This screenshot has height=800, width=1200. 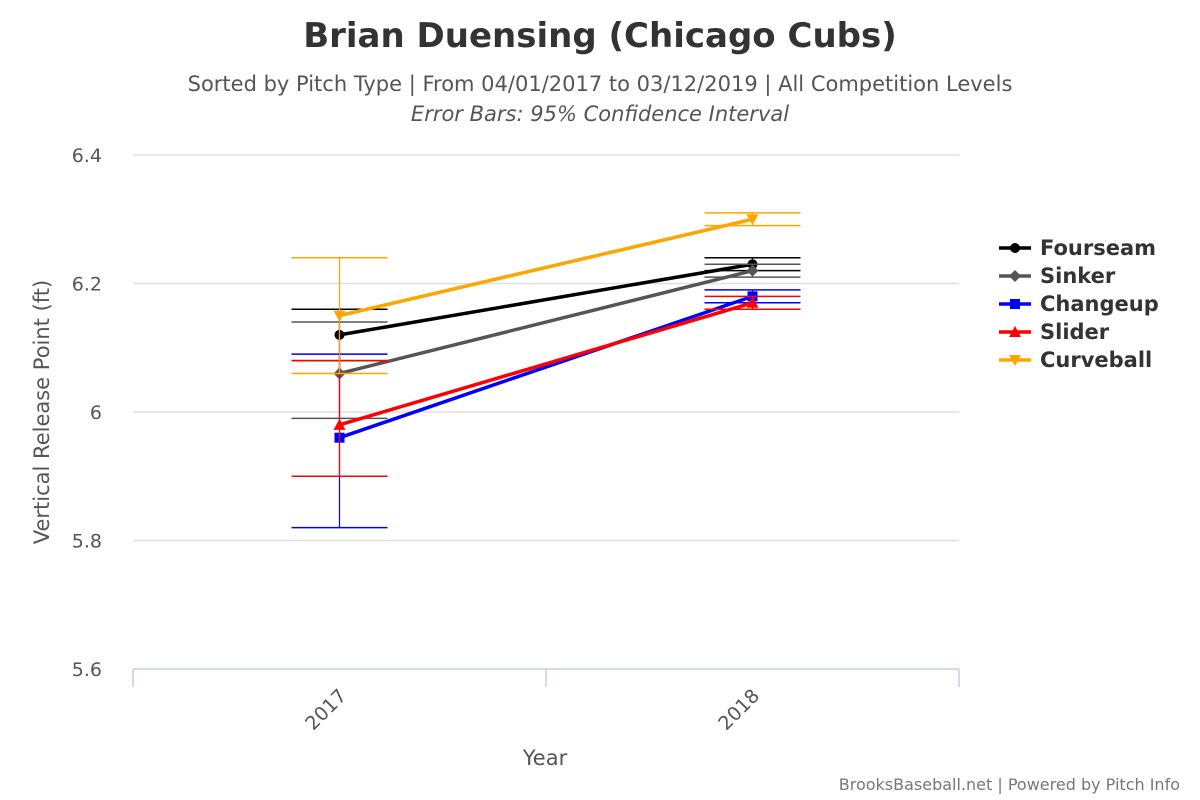 I want to click on legend-label: Slider, so click(x=1075, y=332).